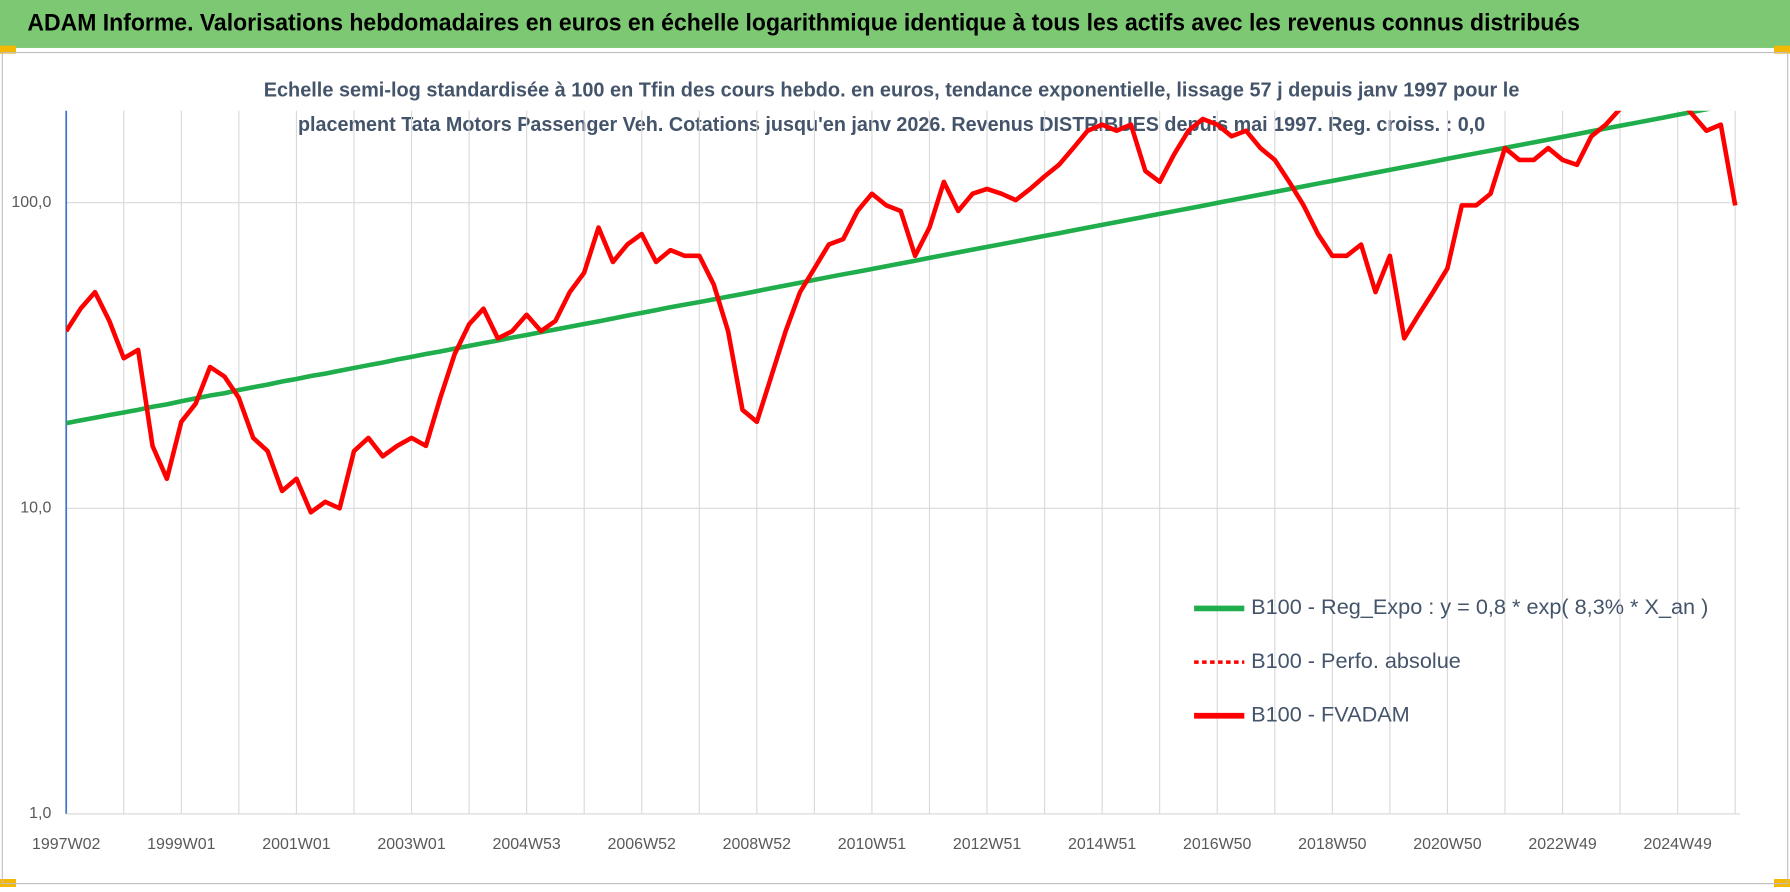  I want to click on x-tick-label: 2018W50, so click(1332, 844).